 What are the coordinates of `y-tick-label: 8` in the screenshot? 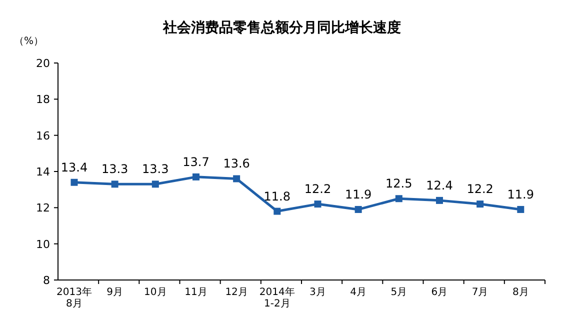 It's located at (46, 280).